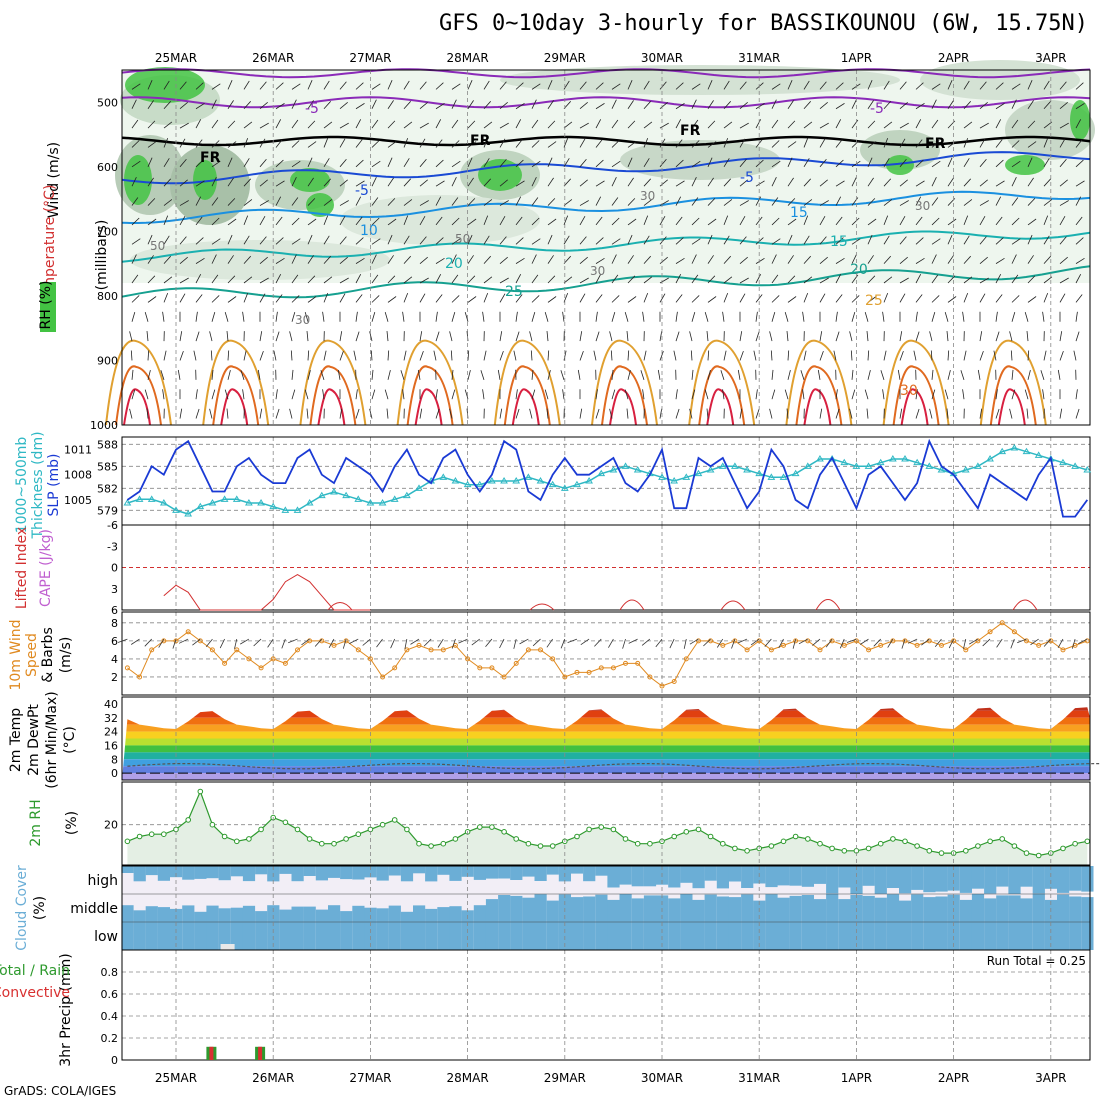  Describe the element at coordinates (111, 732) in the screenshot. I see `temp-tick: 24` at that location.